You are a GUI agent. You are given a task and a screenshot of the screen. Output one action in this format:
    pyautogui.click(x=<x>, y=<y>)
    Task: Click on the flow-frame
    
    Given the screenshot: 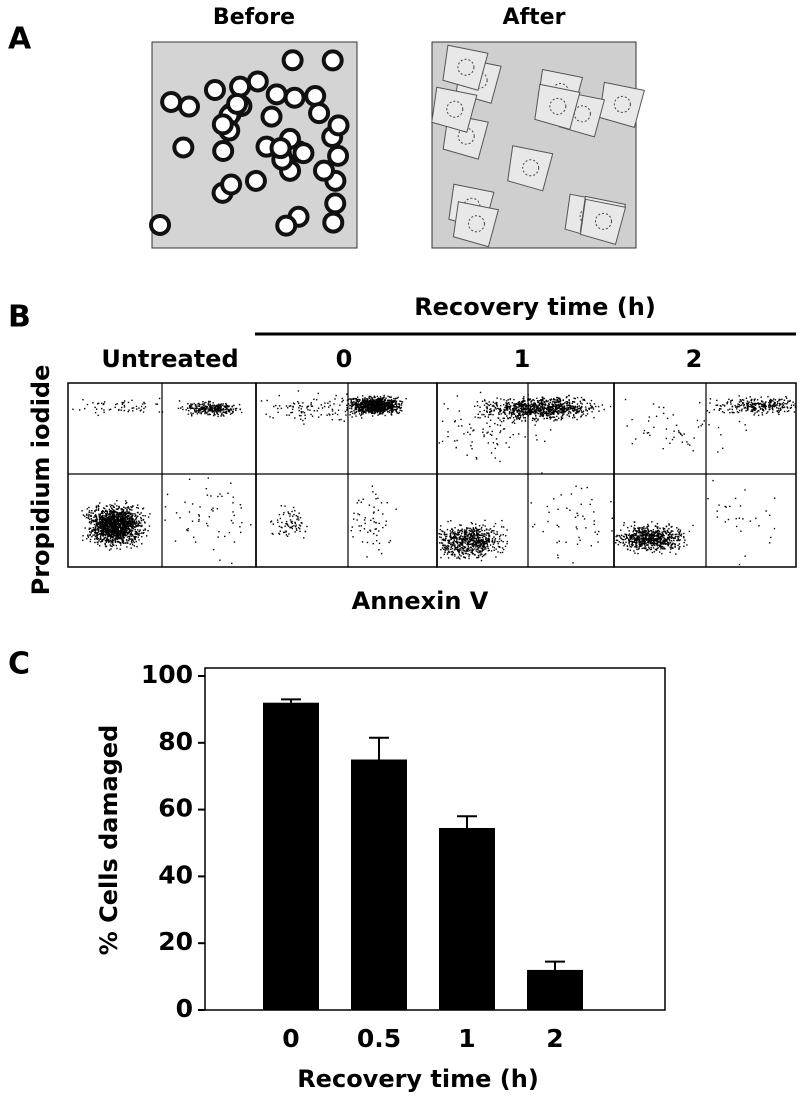 What is the action you would take?
    pyautogui.click(x=346, y=475)
    